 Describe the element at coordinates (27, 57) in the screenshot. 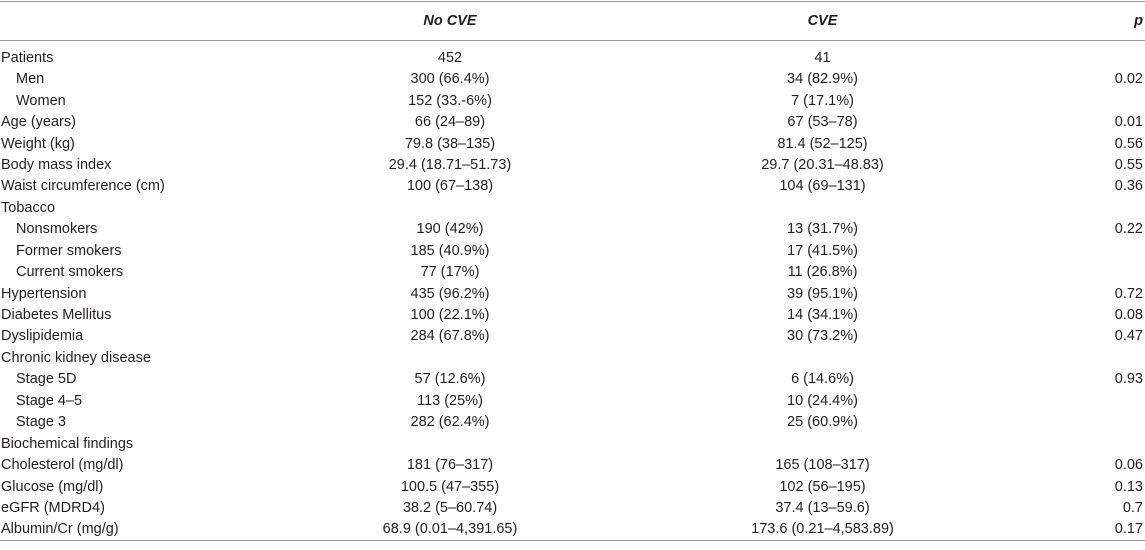

I see `table-cell: Patients` at that location.